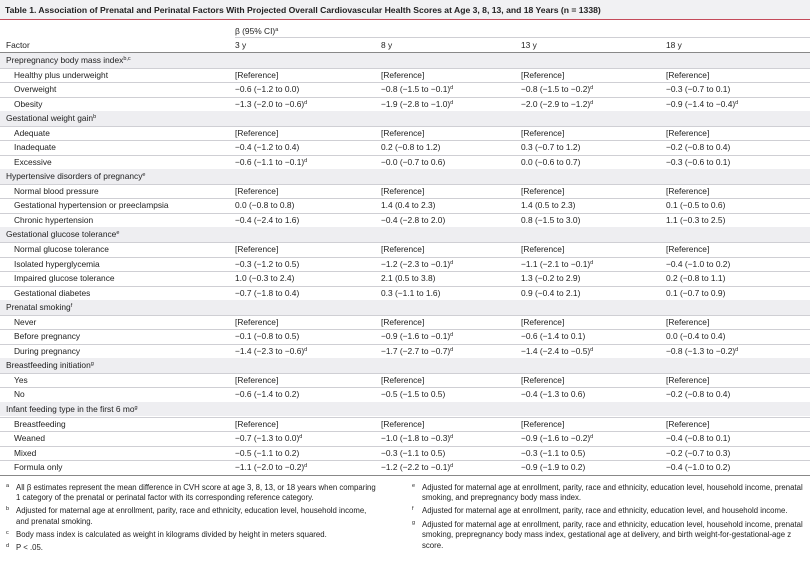 The height and width of the screenshot is (570, 810). I want to click on cell-text: 1.4 (0.4 to 2.3), so click(408, 205).